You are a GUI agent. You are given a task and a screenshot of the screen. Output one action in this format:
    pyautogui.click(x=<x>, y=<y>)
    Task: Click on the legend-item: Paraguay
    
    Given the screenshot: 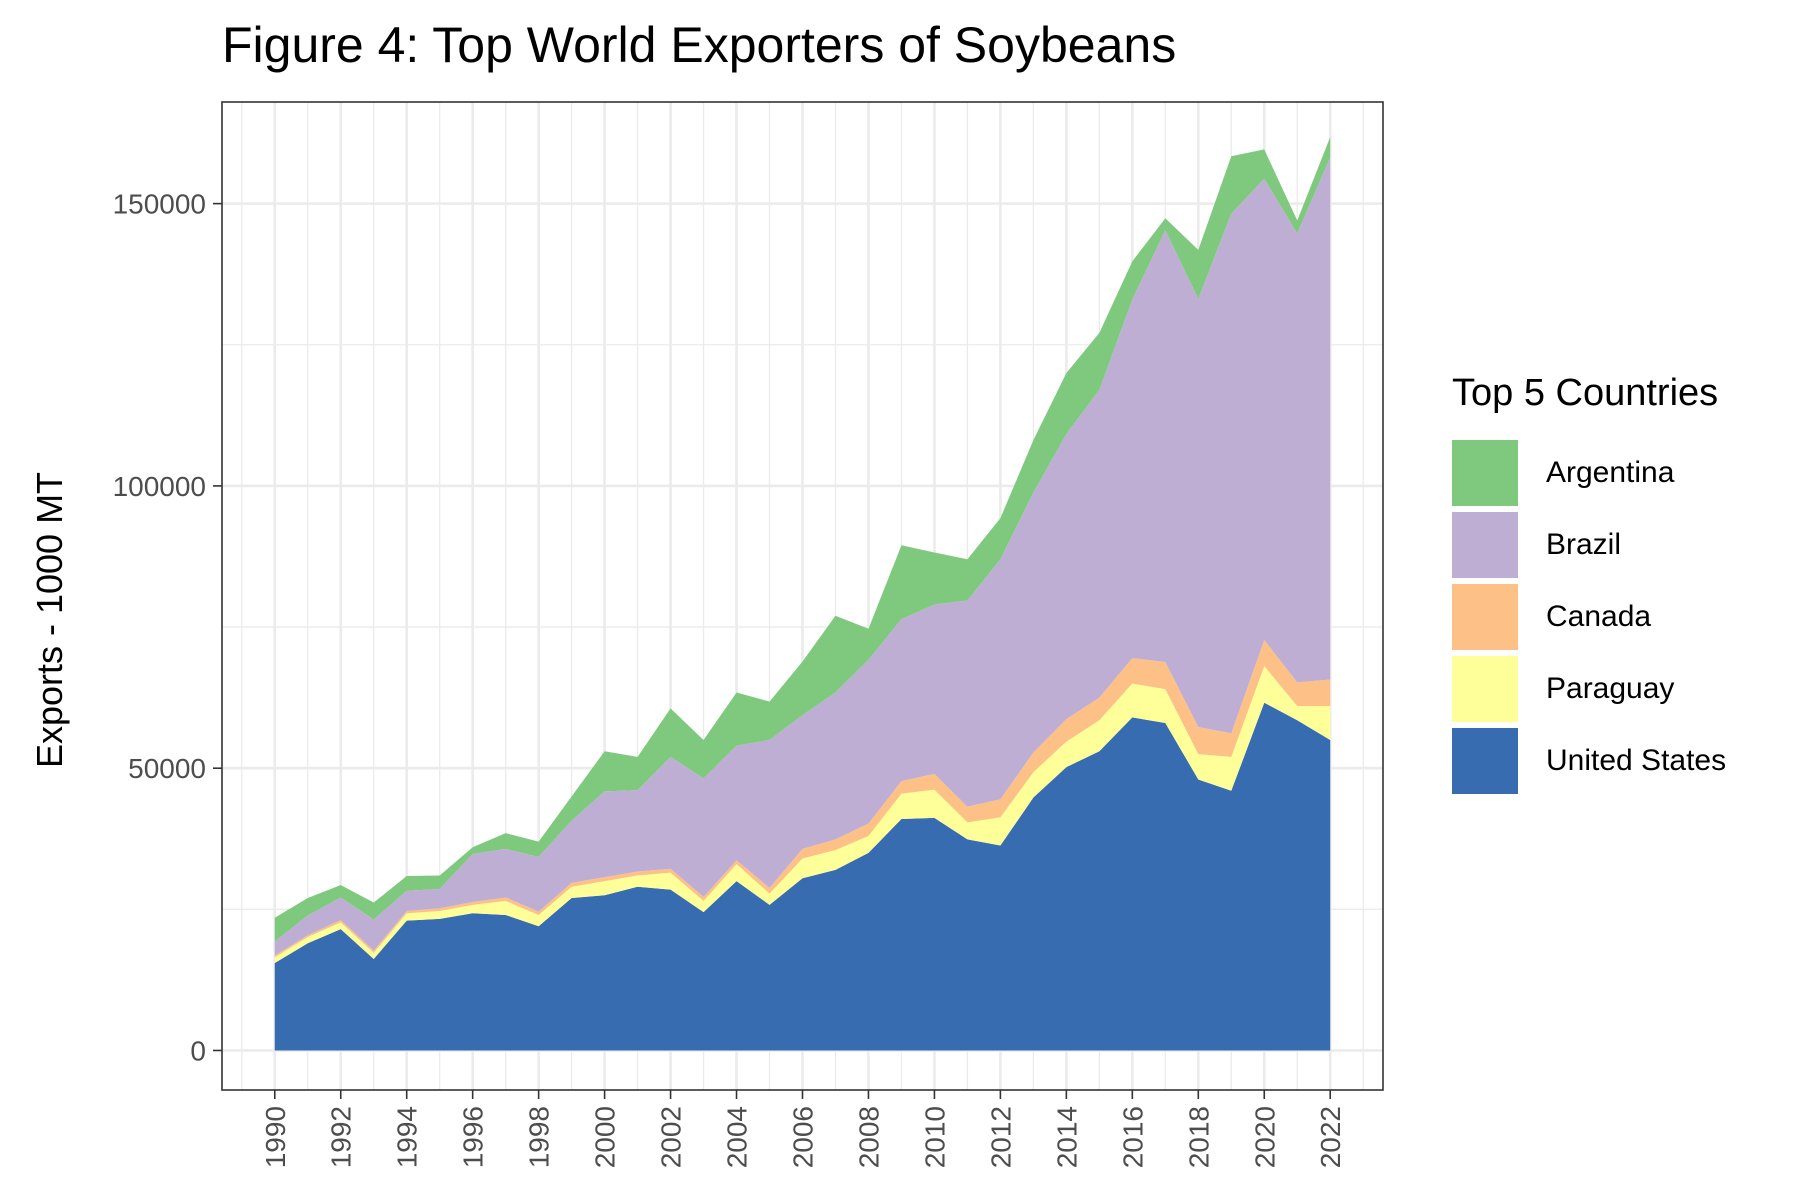 What is the action you would take?
    pyautogui.click(x=1589, y=689)
    